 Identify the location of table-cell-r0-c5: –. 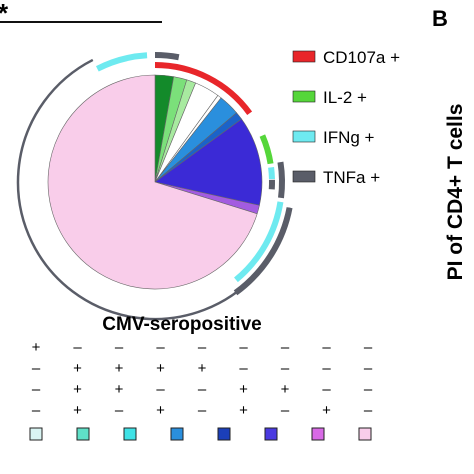
(243, 347).